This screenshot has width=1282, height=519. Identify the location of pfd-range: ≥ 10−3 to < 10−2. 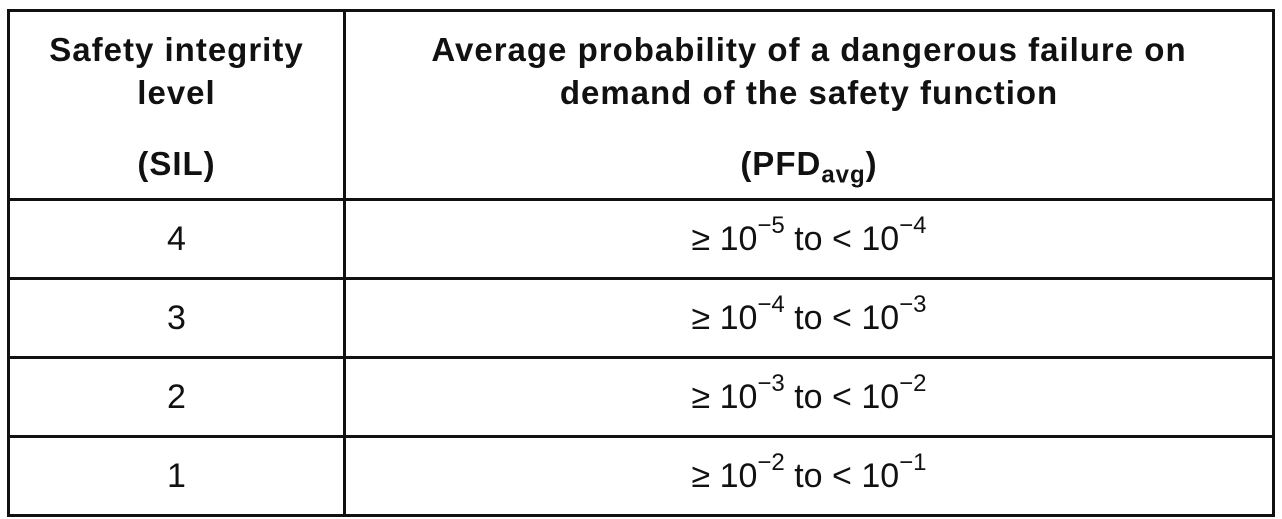
(808, 394).